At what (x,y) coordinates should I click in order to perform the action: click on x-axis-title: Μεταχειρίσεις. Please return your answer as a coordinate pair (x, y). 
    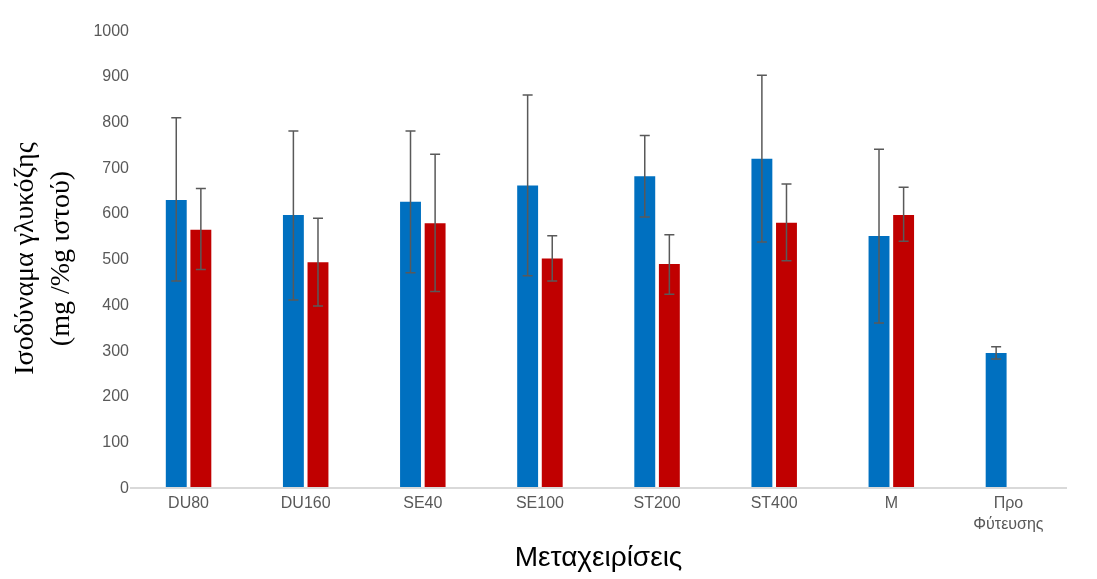
    Looking at the image, I should click on (598, 556).